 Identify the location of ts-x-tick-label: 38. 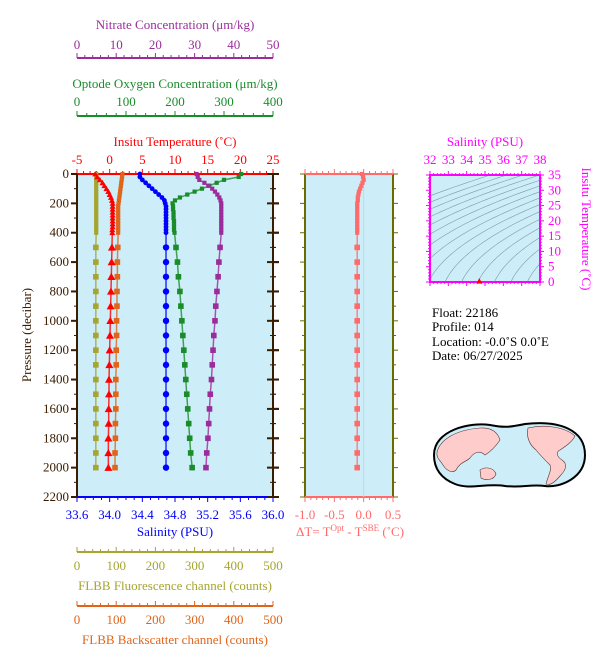
(540, 159).